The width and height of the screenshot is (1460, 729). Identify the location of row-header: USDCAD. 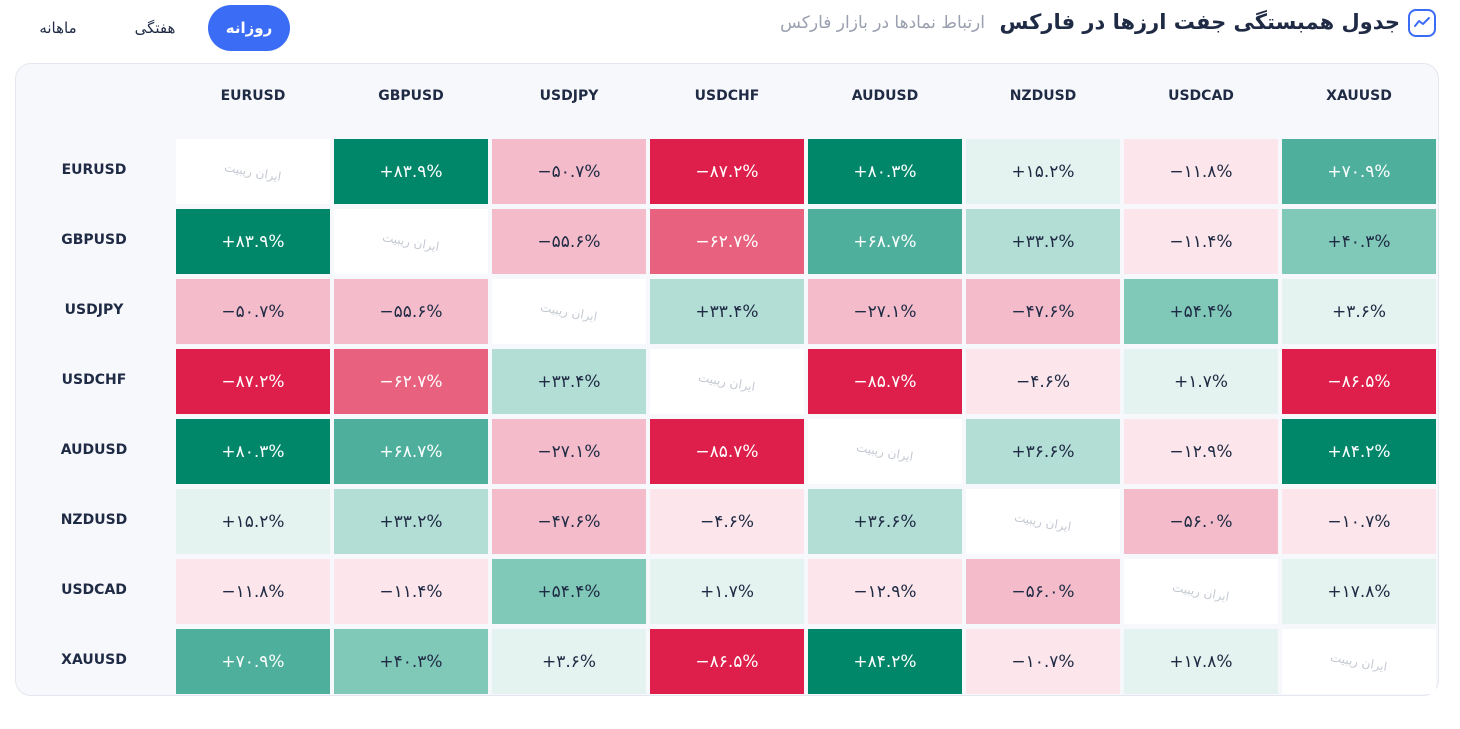
(94, 590).